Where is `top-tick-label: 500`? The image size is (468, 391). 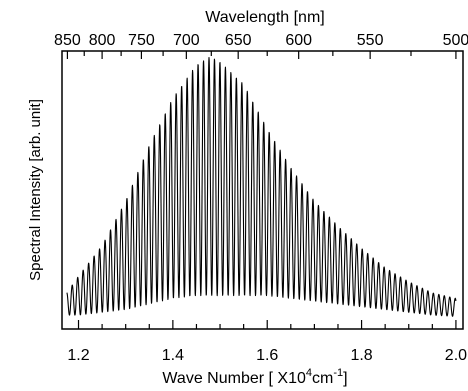 top-tick-label: 500 is located at coordinates (455, 40).